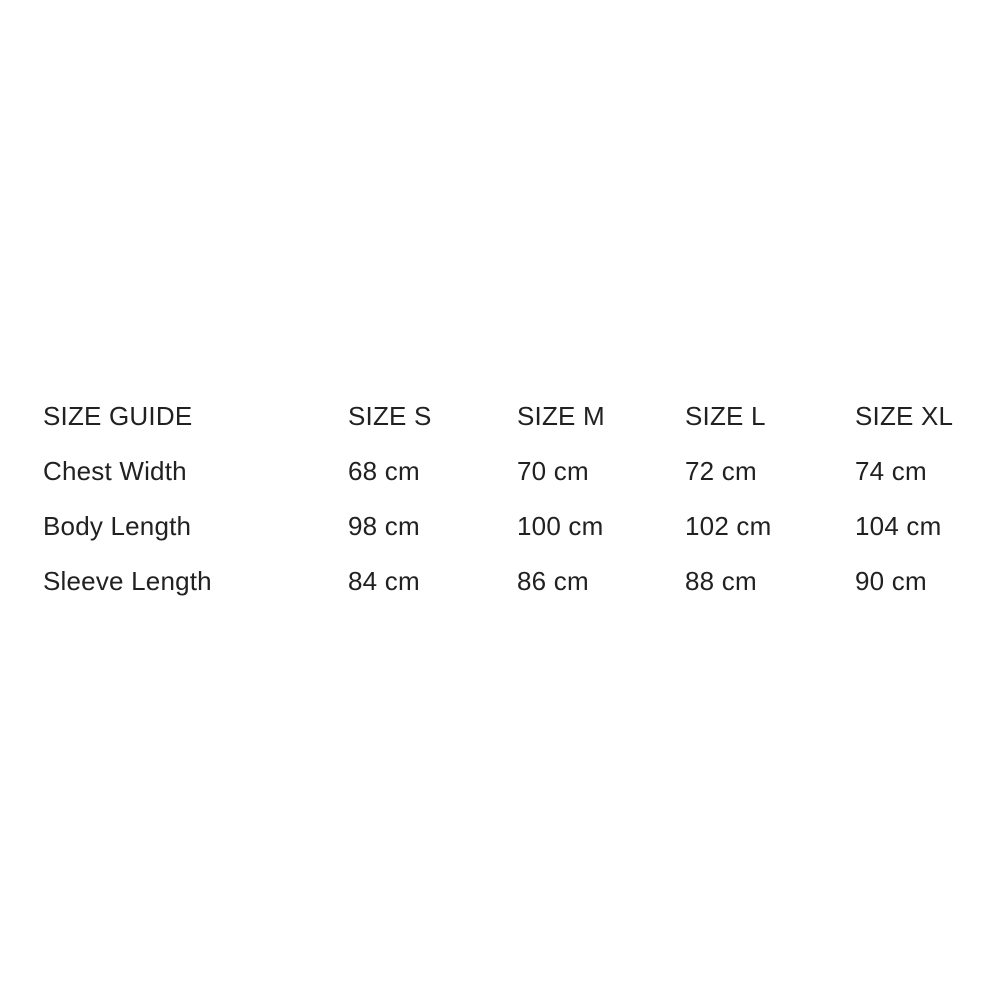 The width and height of the screenshot is (1000, 1000). What do you see at coordinates (553, 470) in the screenshot?
I see `cell-chest-width-m: 70 cm` at bounding box center [553, 470].